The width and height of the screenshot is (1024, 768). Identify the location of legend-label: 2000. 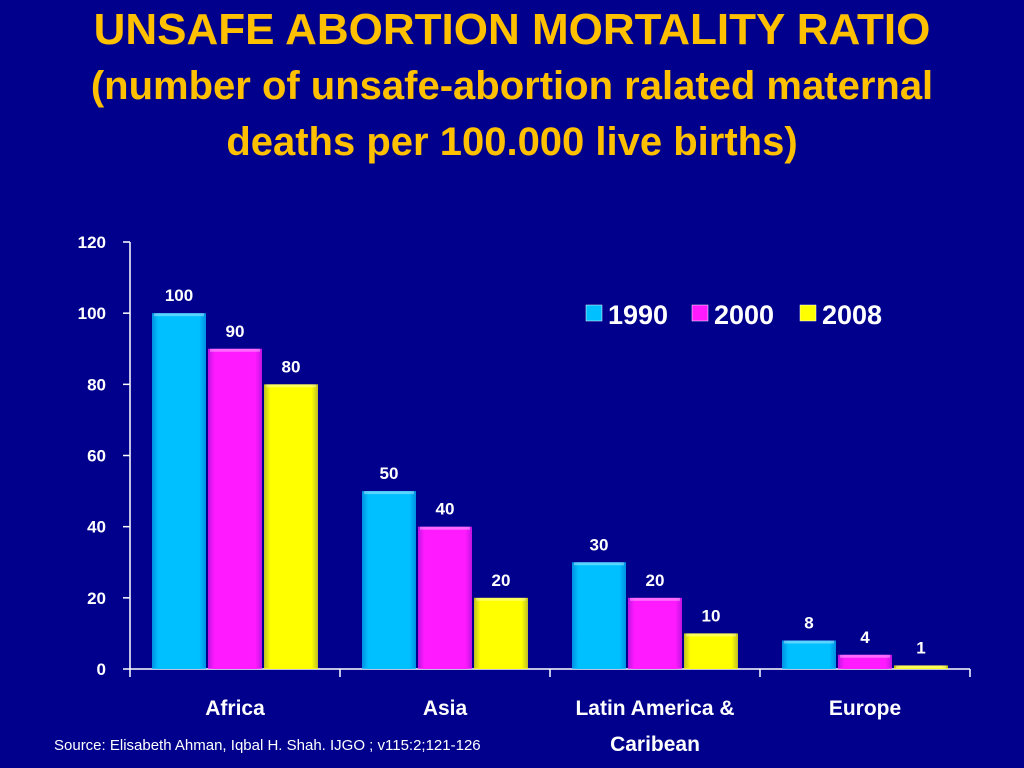
(744, 315).